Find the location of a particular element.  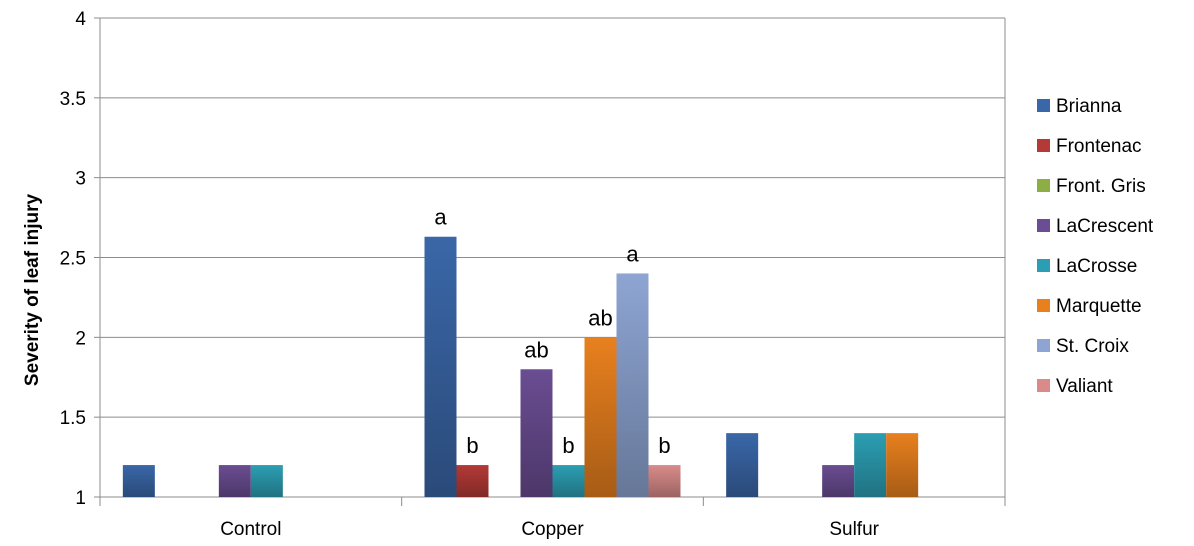

x-tick-label: Copper is located at coordinates (552, 529).